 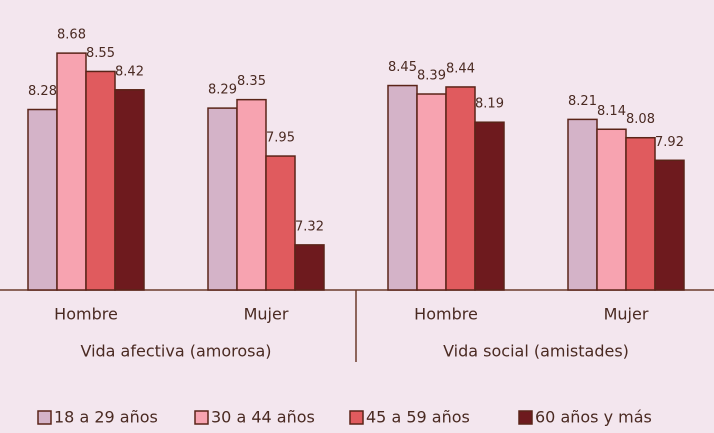 I want to click on value-label: 8.21, so click(x=582, y=101).